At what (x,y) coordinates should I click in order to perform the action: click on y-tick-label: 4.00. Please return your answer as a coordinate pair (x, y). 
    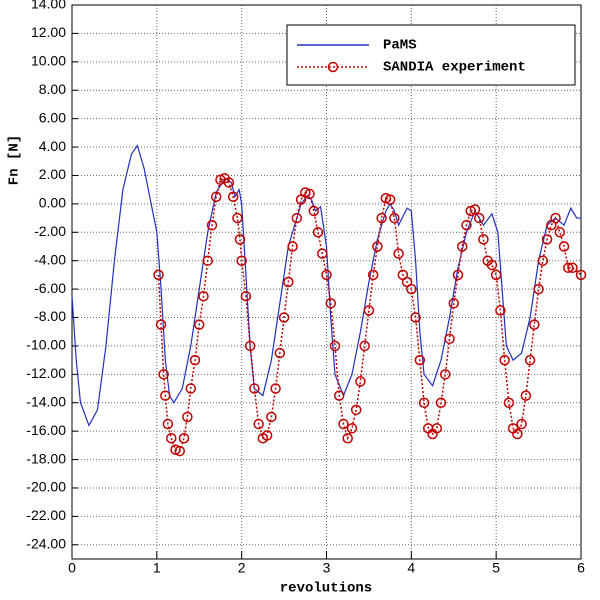
    Looking at the image, I should click on (52, 146).